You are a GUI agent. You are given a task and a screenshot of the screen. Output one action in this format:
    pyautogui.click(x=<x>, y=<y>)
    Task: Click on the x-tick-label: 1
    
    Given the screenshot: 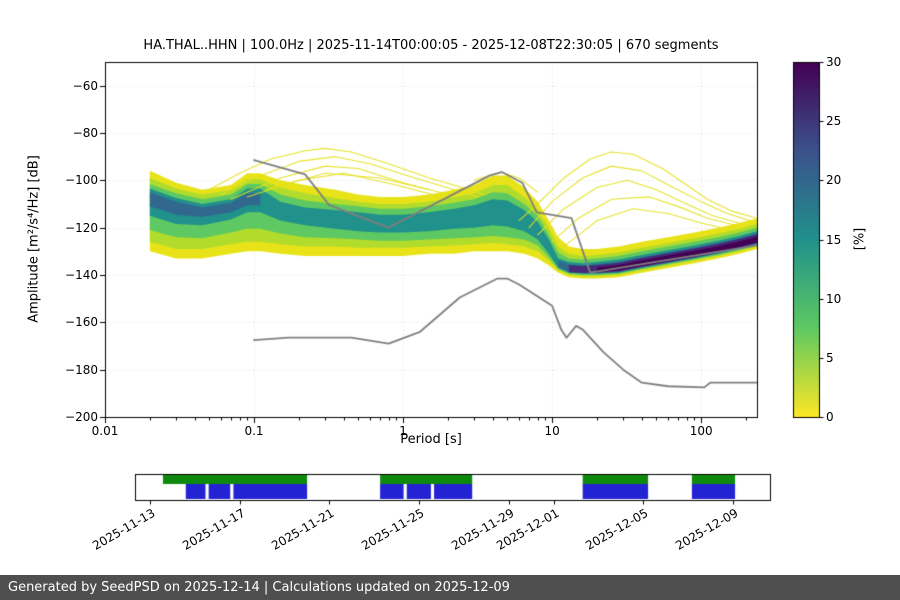 What is the action you would take?
    pyautogui.click(x=403, y=431)
    